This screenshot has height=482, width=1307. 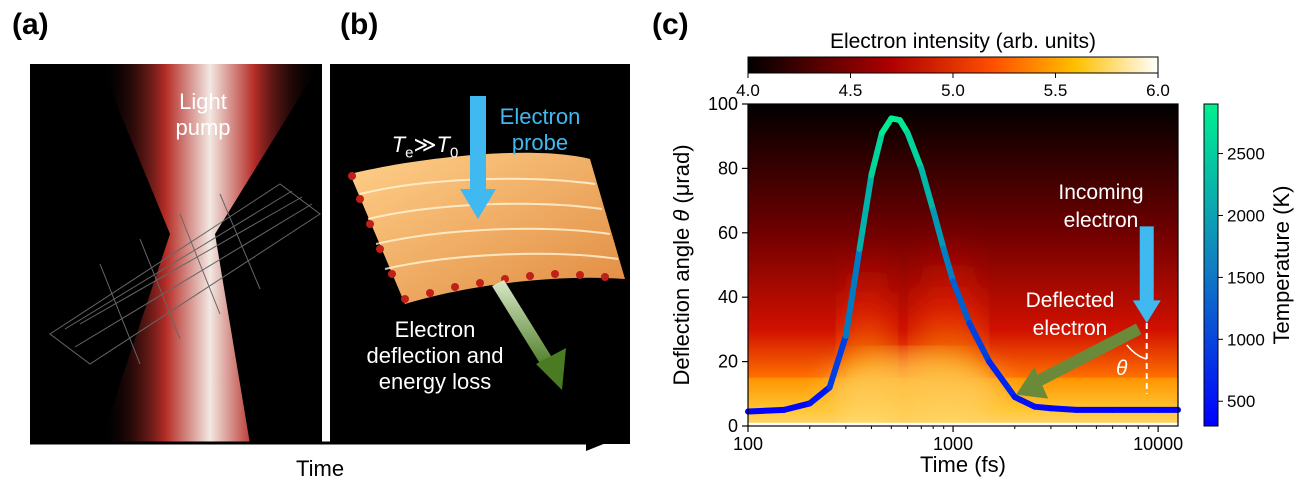 I want to click on top-colorbar, so click(x=953, y=65).